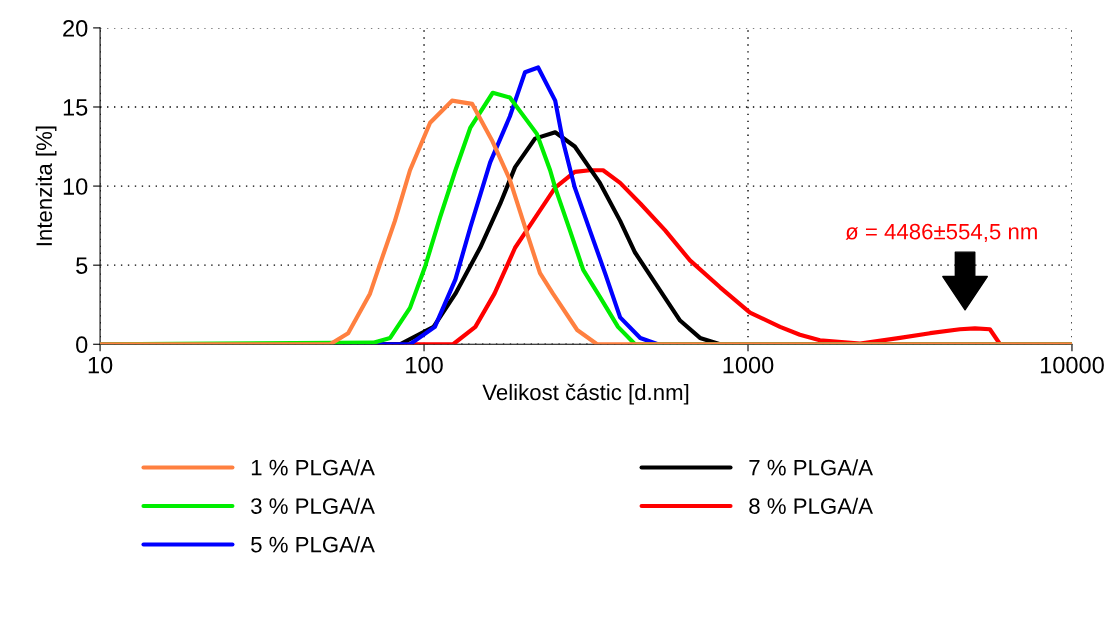 This screenshot has width=1112, height=634. I want to click on legend-label: 3 % PLGA/A, so click(313, 505).